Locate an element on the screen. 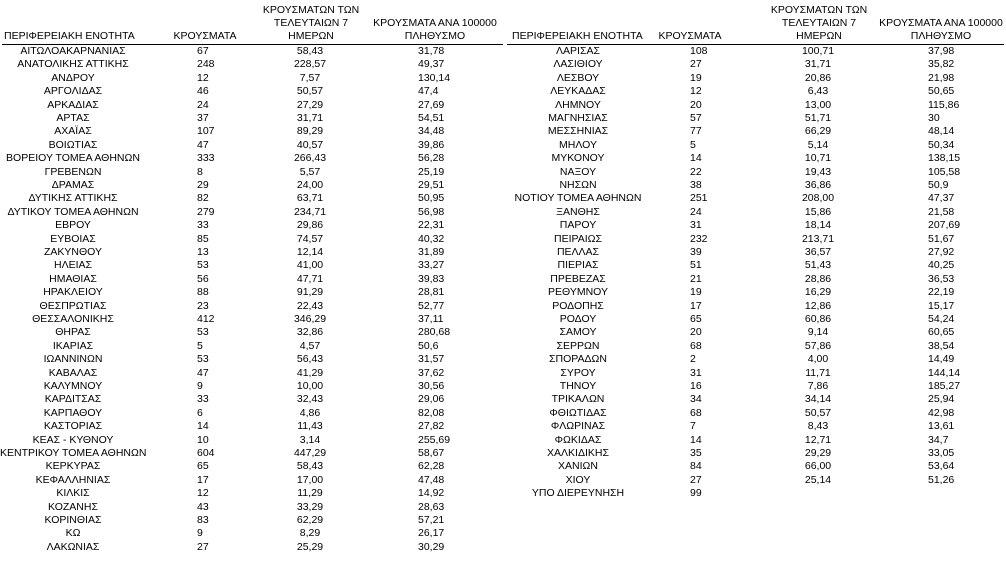 This screenshot has width=1006, height=561. cell: 4,00 is located at coordinates (818, 359).